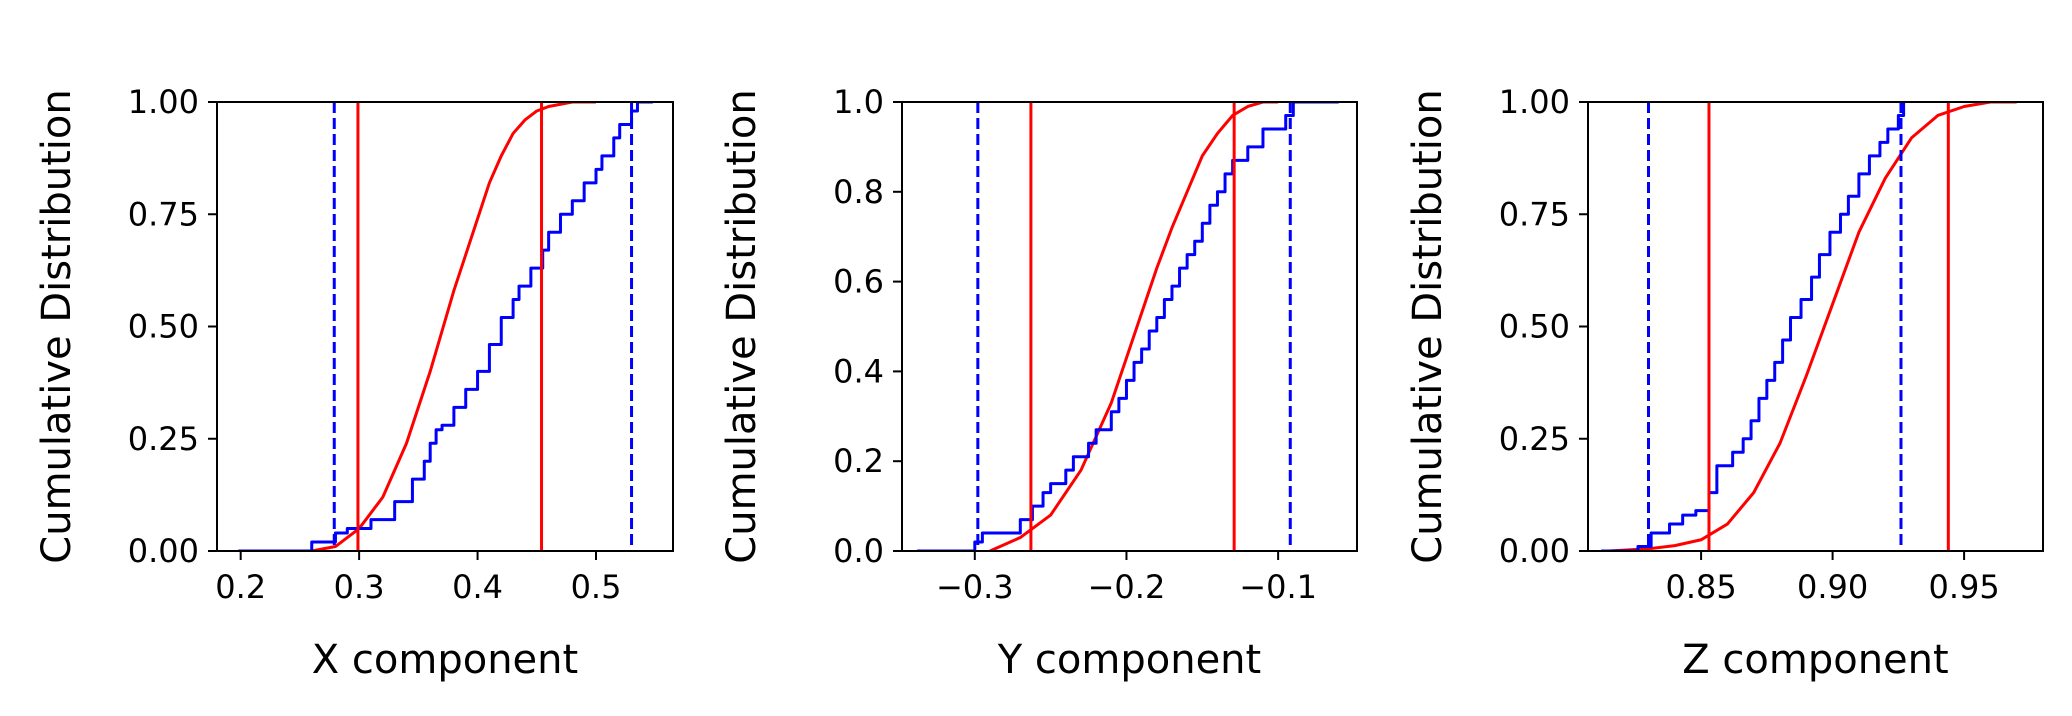 This screenshot has width=2072, height=716. What do you see at coordinates (858, 461) in the screenshot?
I see `y-tick-label: 0.2` at bounding box center [858, 461].